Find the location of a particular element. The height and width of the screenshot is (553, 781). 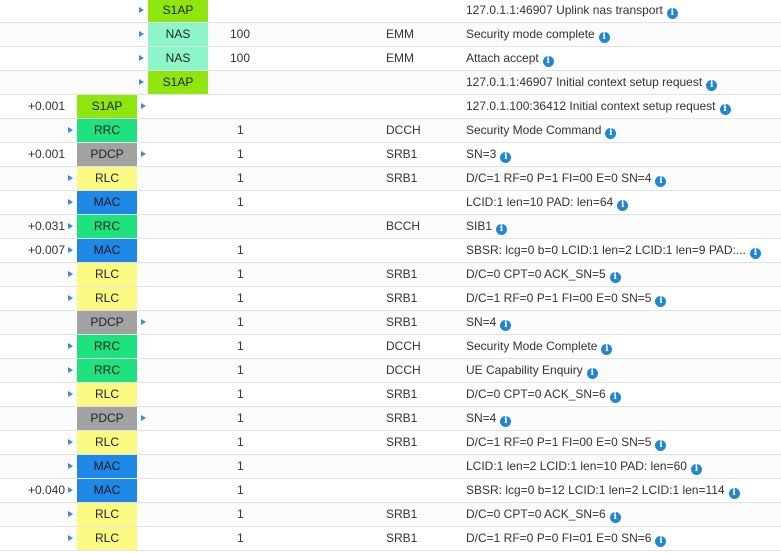

message-text: D/C=1 RF=0 P=1 FI=00 E=0 SN=4 i is located at coordinates (623, 178).